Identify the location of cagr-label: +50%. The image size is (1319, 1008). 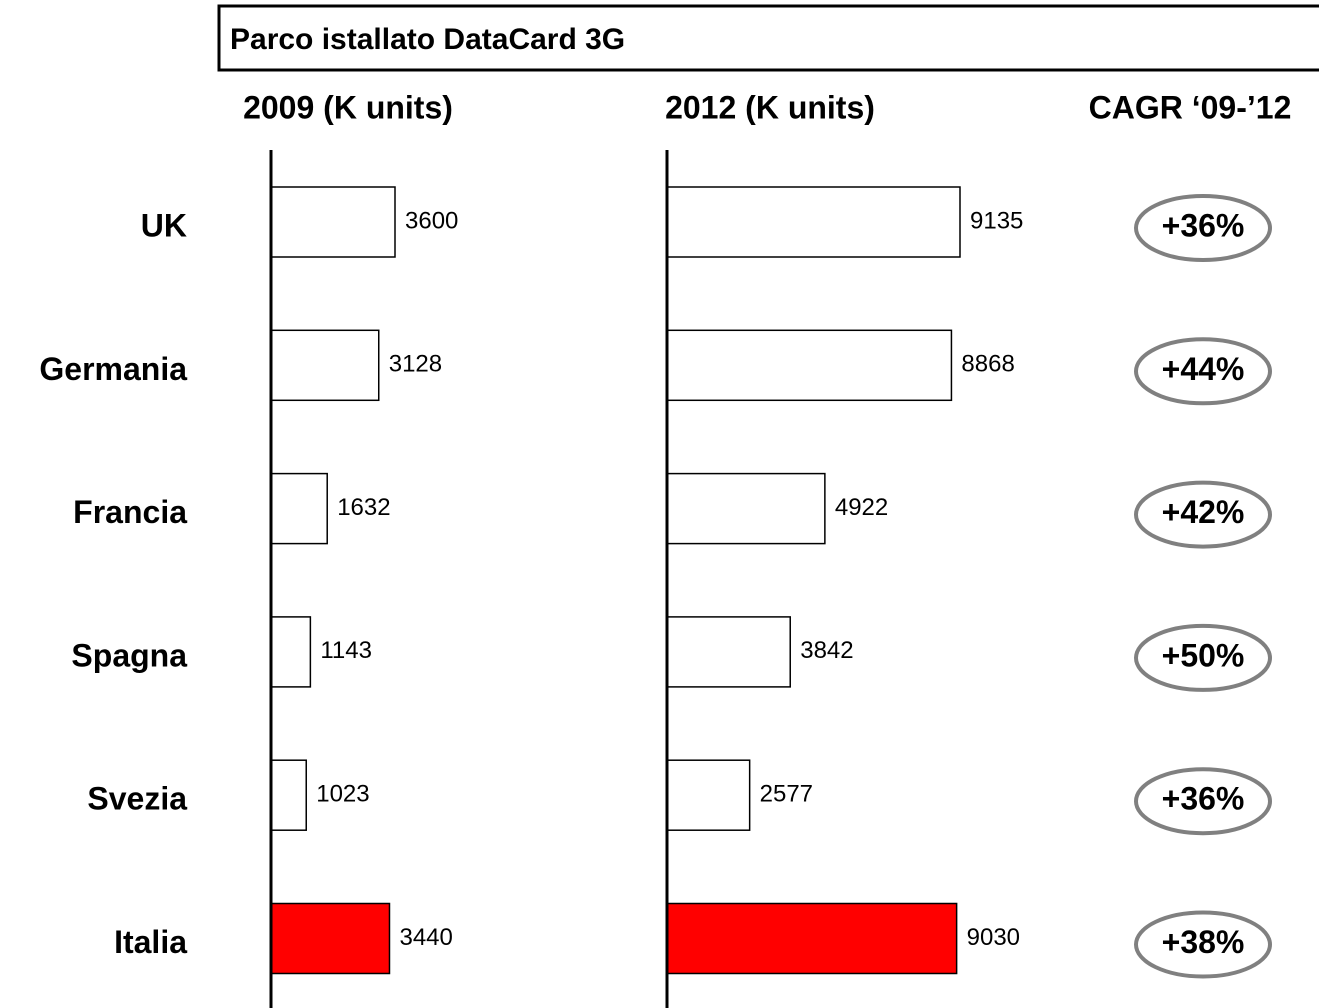
(1203, 655).